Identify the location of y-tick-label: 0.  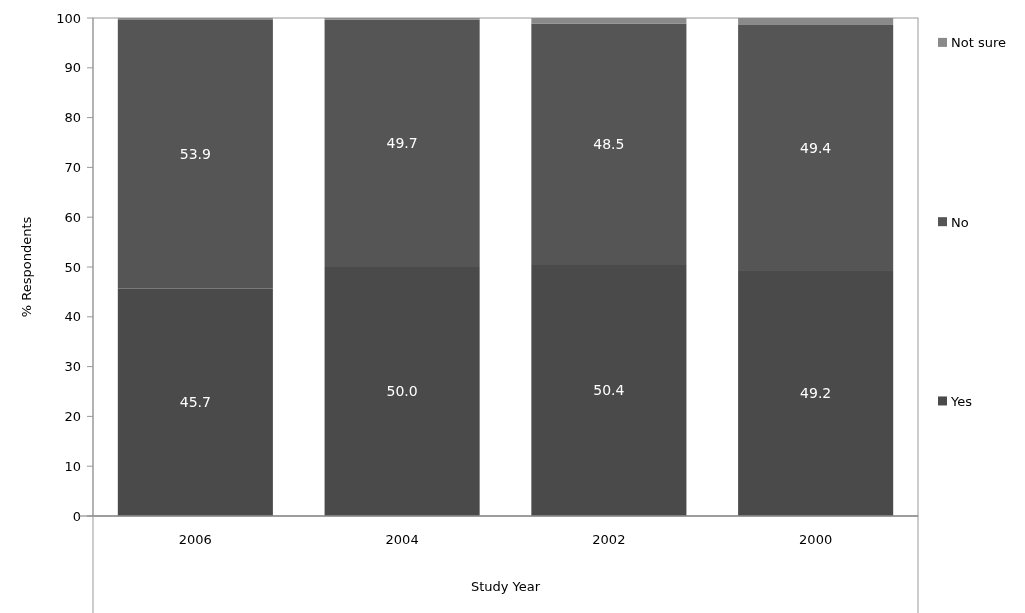
(76, 516).